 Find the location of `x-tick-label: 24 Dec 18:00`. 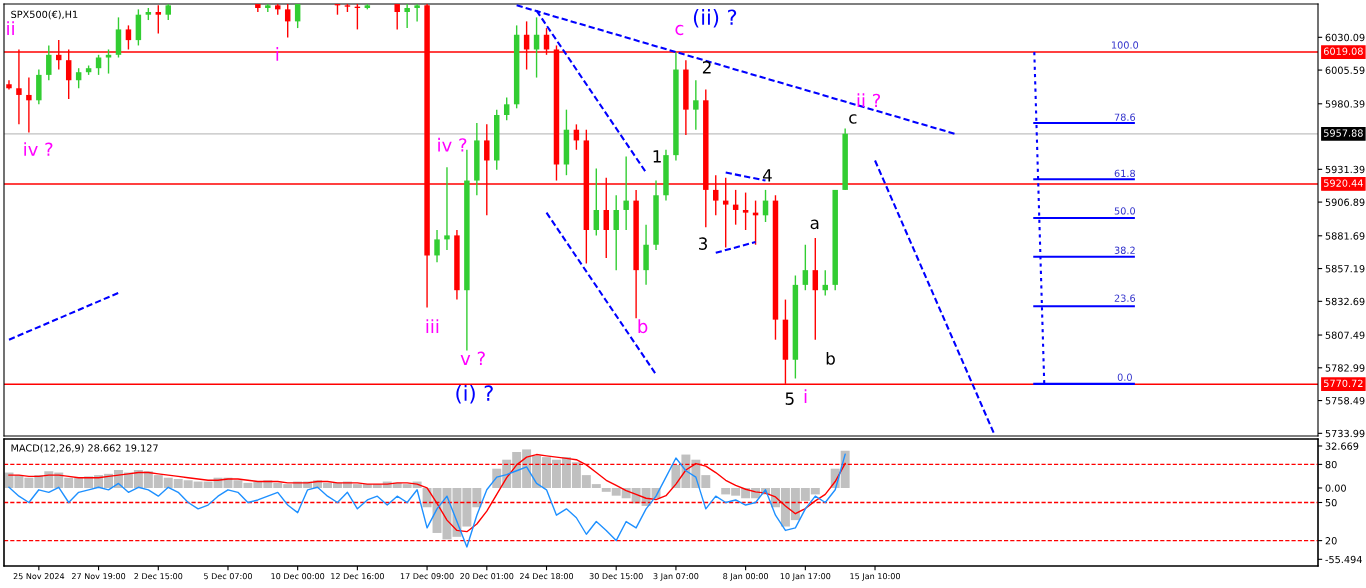

x-tick-label: 24 Dec 18:00 is located at coordinates (547, 576).